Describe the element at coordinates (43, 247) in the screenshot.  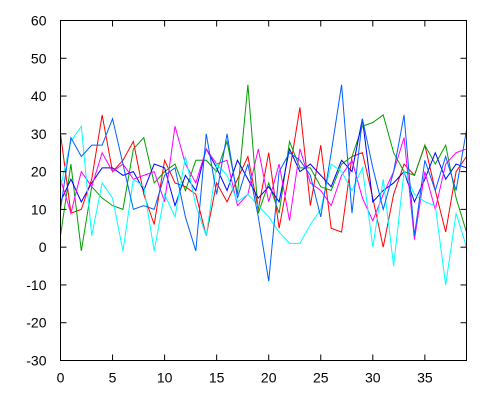
I see `y-tick-label: 0` at that location.